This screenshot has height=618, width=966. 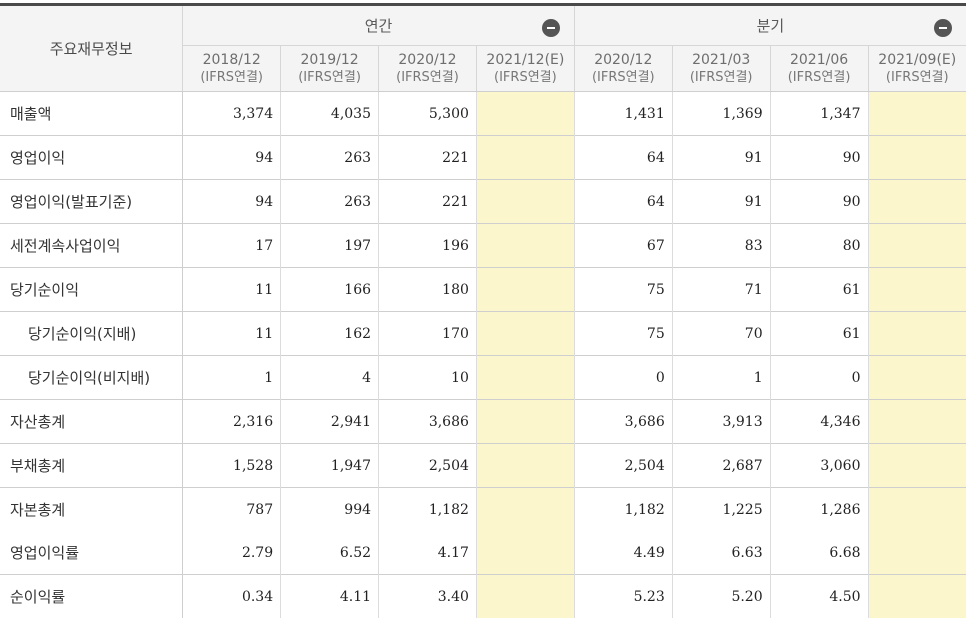 I want to click on value-cell: 221, so click(x=428, y=158).